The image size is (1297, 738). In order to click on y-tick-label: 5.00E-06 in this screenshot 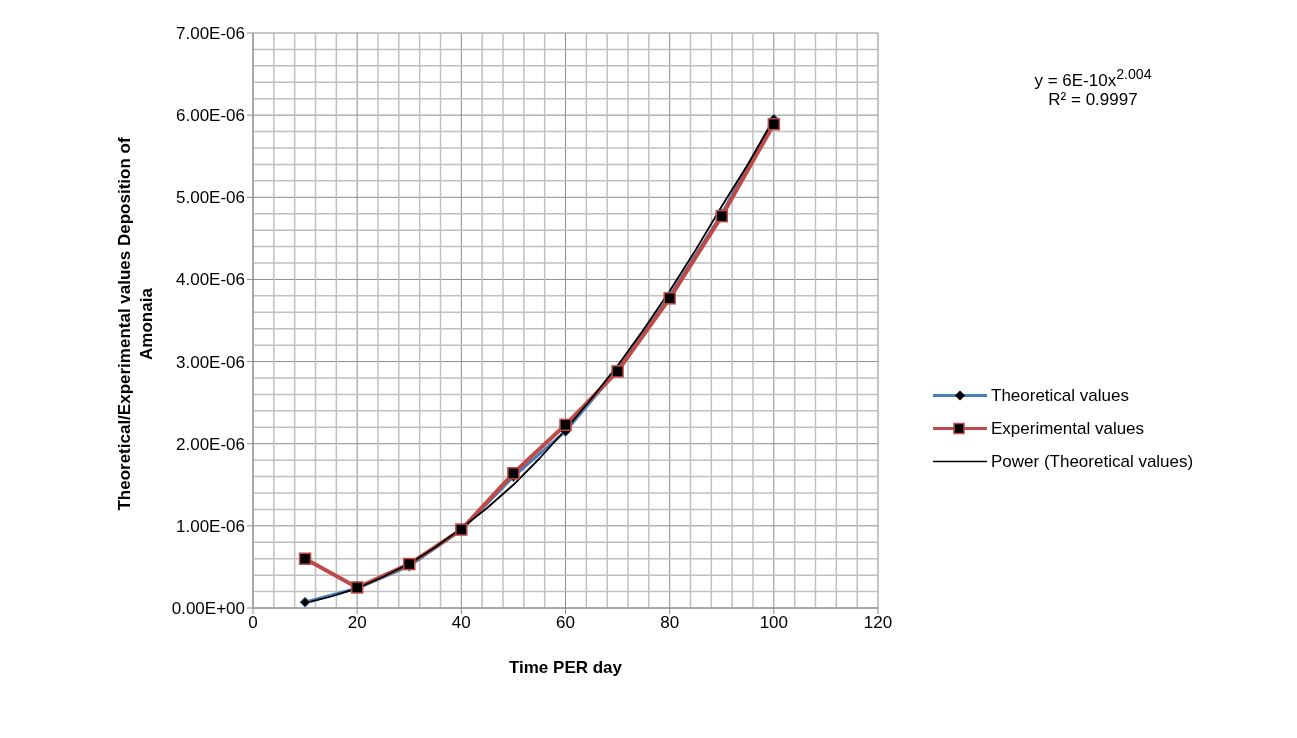, I will do `click(210, 198)`.